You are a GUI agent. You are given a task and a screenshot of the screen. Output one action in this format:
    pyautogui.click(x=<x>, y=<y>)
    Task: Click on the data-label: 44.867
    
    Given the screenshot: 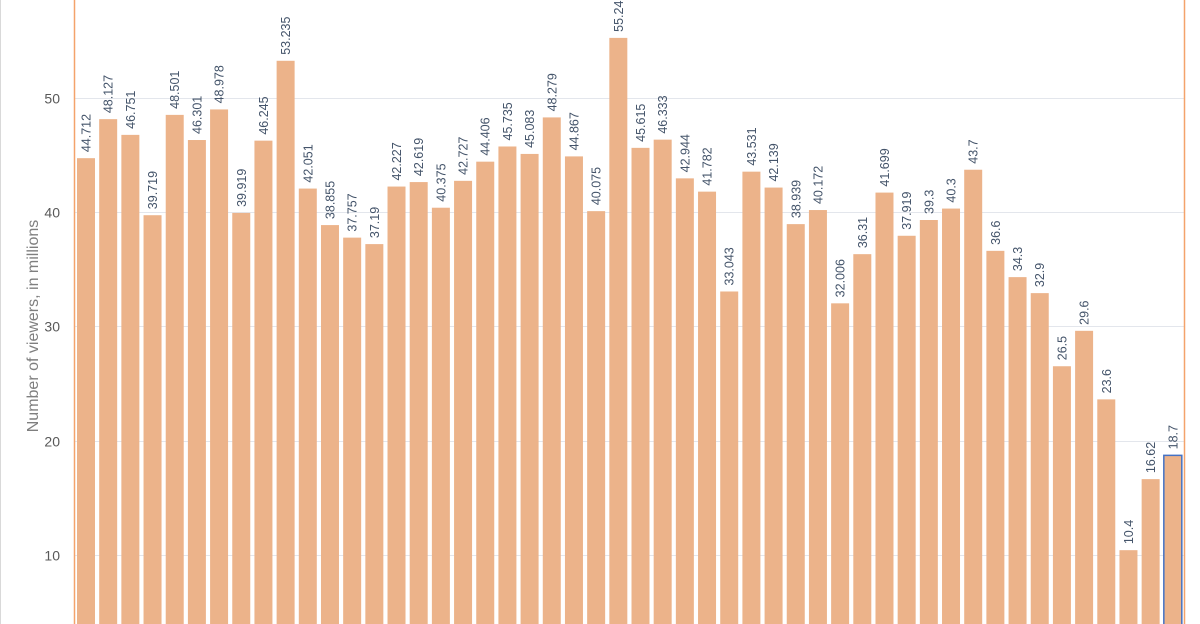 What is the action you would take?
    pyautogui.click(x=574, y=131)
    